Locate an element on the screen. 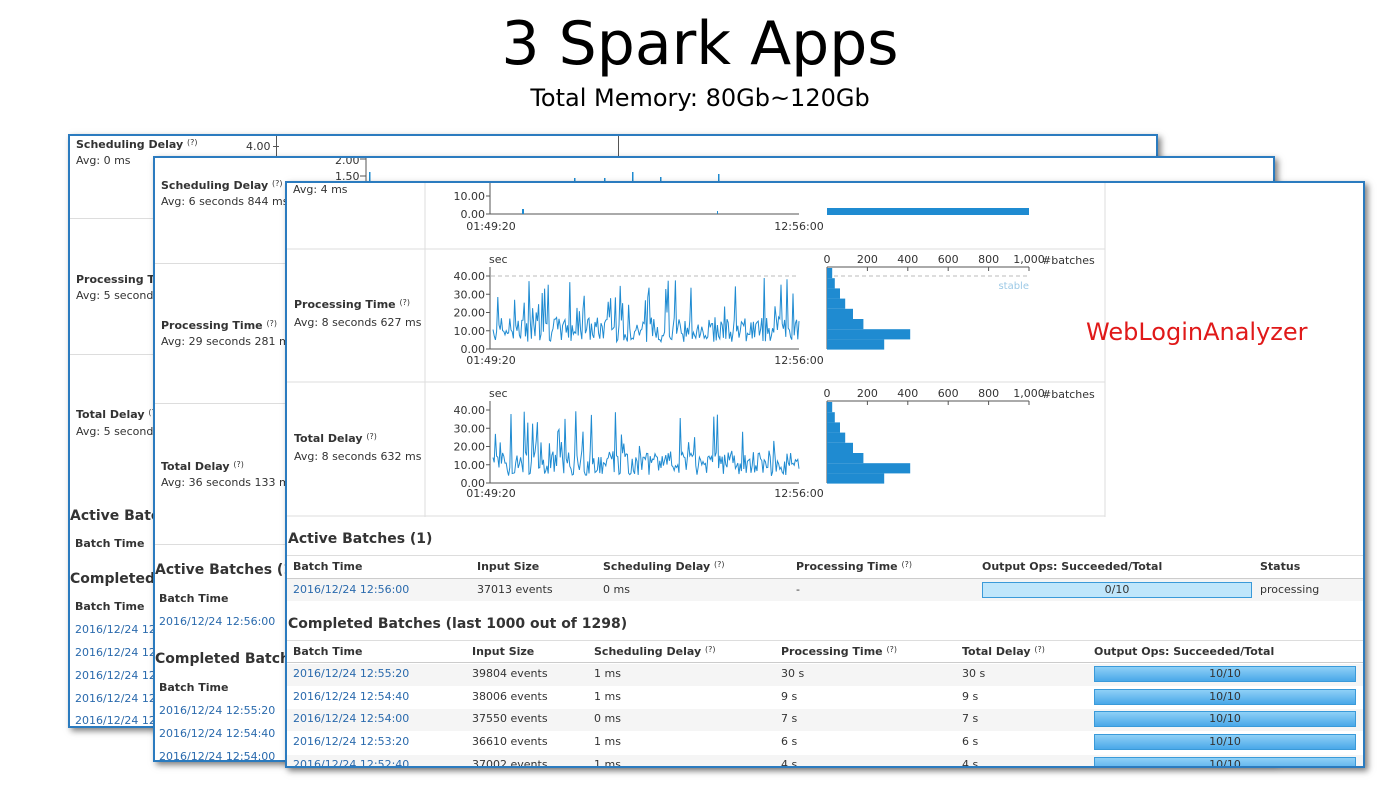  app3-batch-total: 9 s is located at coordinates (970, 696).